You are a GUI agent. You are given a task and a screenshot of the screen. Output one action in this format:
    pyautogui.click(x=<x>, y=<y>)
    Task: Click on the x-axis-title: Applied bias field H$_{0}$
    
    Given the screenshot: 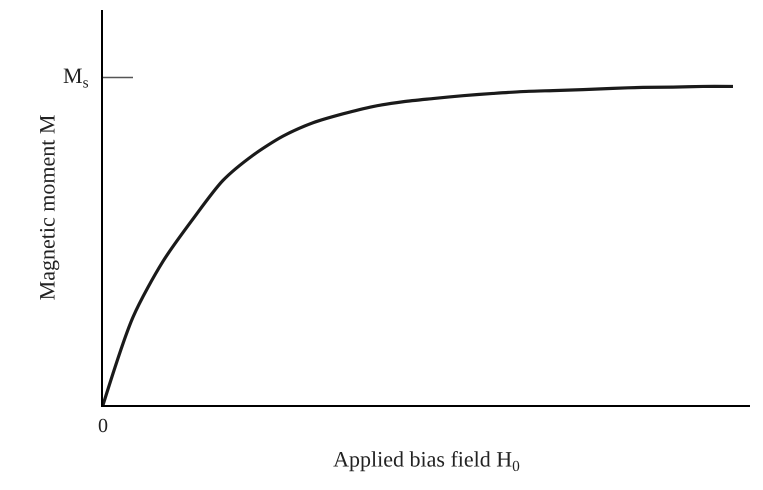 What is the action you would take?
    pyautogui.click(x=426, y=461)
    